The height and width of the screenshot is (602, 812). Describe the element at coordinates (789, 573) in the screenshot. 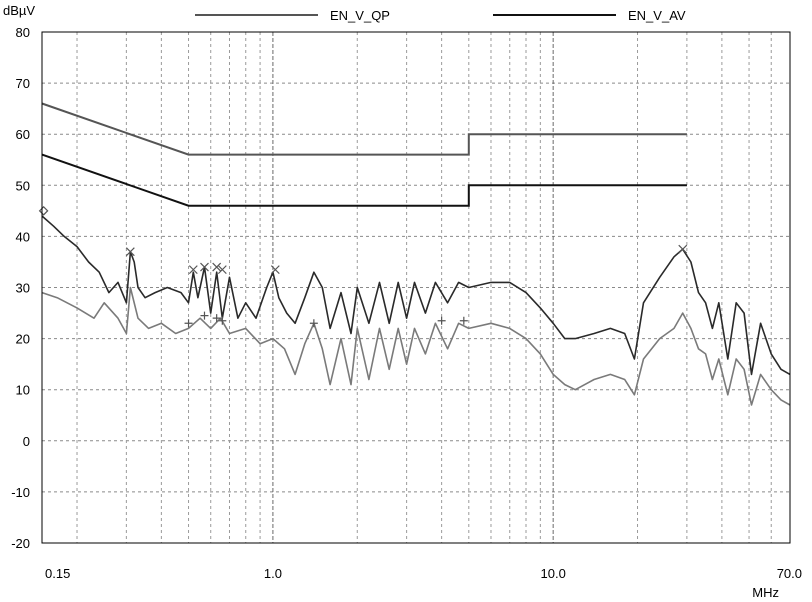

I see `x-tick-label-3: 70.0` at that location.